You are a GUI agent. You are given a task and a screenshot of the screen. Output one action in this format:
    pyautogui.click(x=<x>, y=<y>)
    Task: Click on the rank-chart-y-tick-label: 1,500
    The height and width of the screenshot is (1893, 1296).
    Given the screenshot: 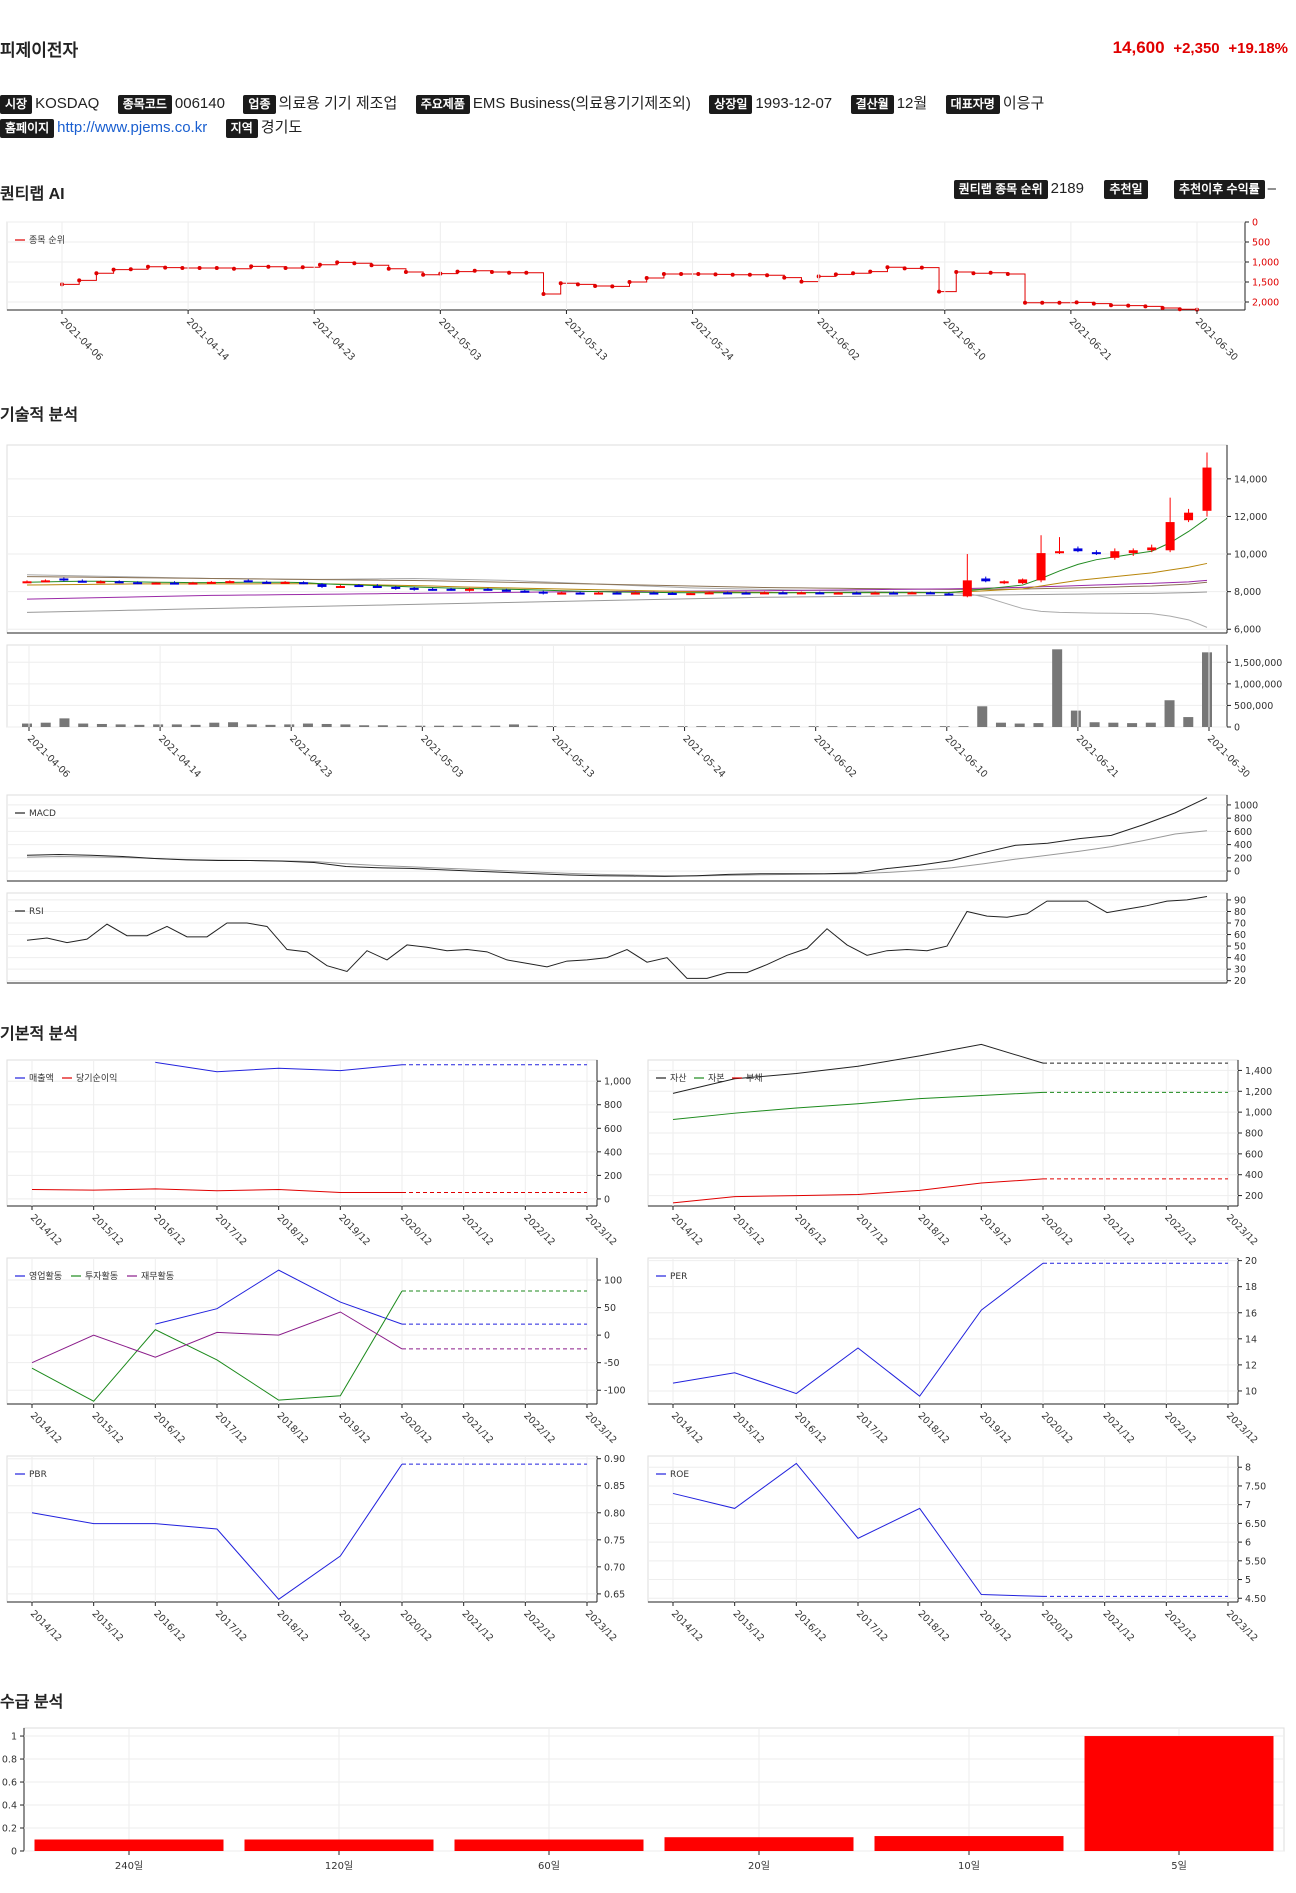 What is the action you would take?
    pyautogui.click(x=1265, y=283)
    